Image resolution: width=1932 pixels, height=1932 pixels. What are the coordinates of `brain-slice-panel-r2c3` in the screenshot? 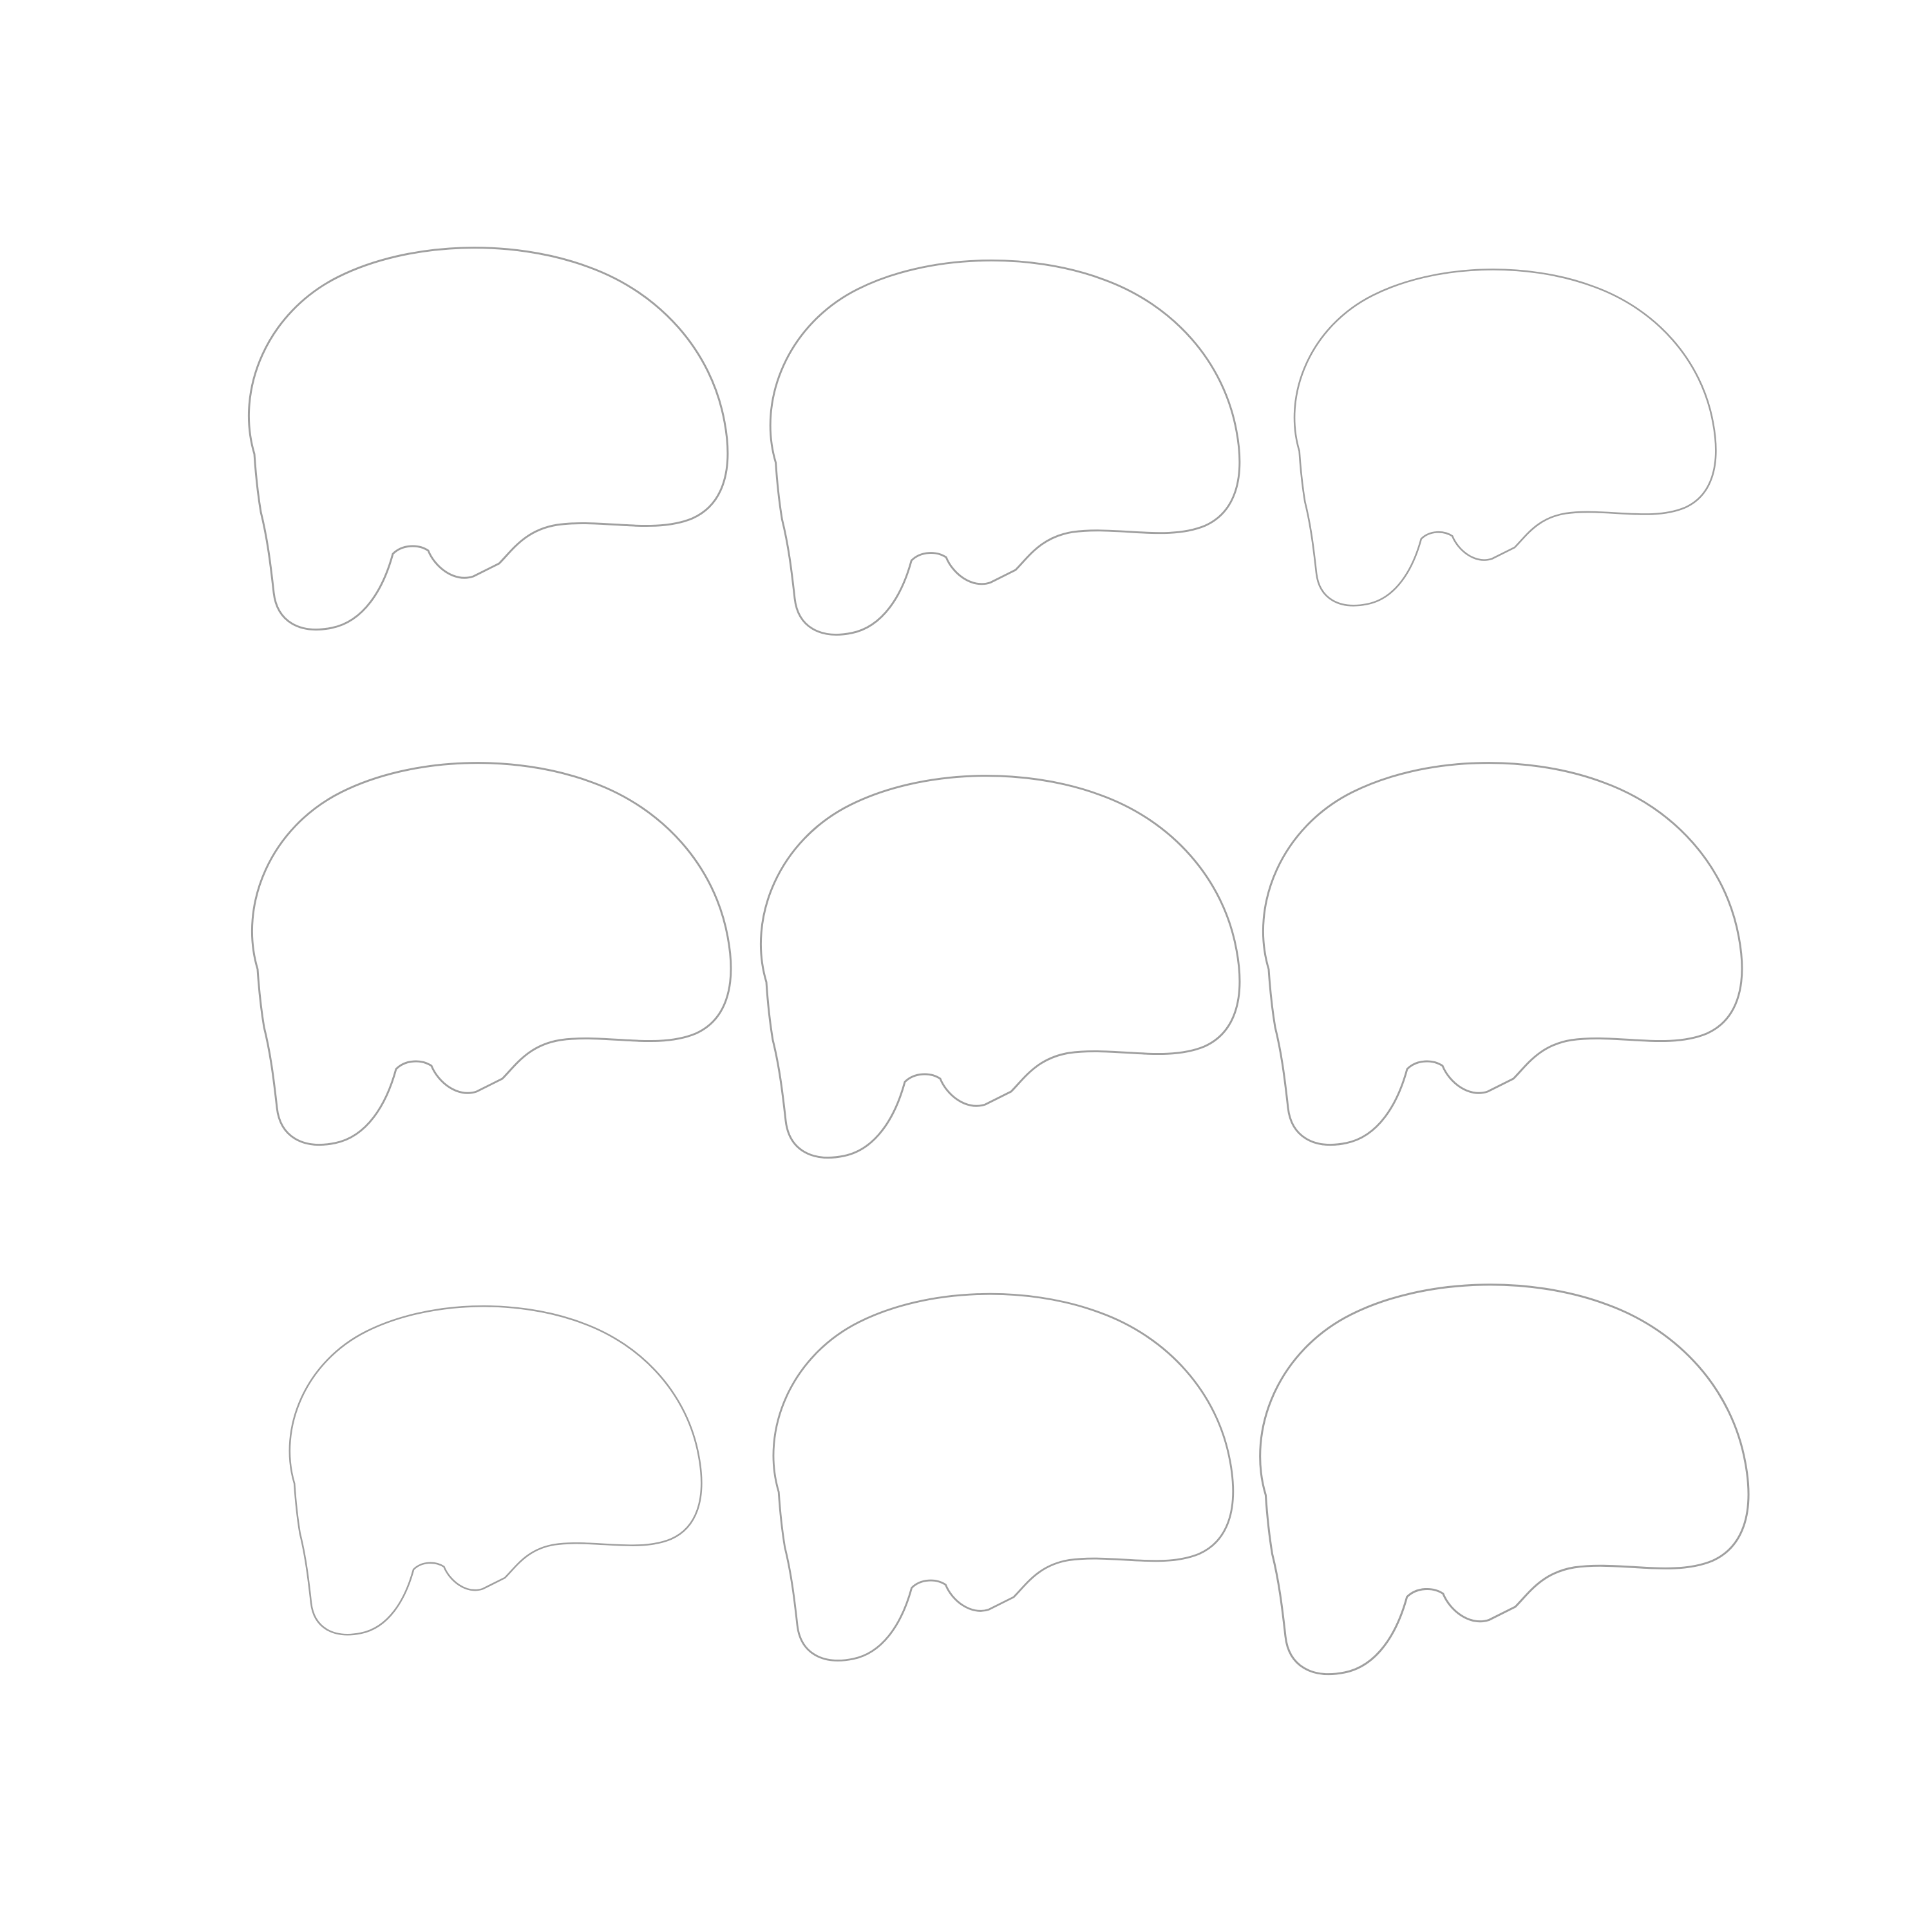 It's located at (1502, 954).